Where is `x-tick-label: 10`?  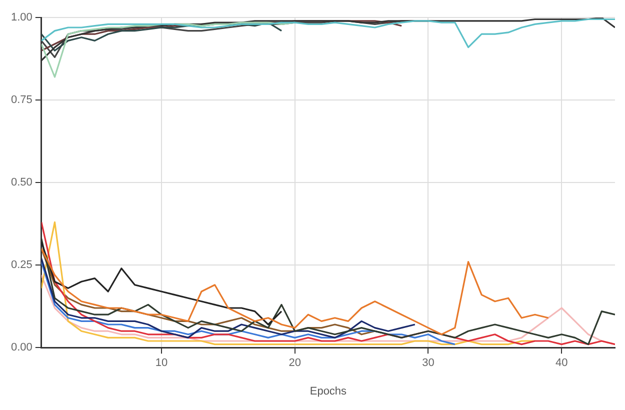 x-tick-label: 10 is located at coordinates (161, 363).